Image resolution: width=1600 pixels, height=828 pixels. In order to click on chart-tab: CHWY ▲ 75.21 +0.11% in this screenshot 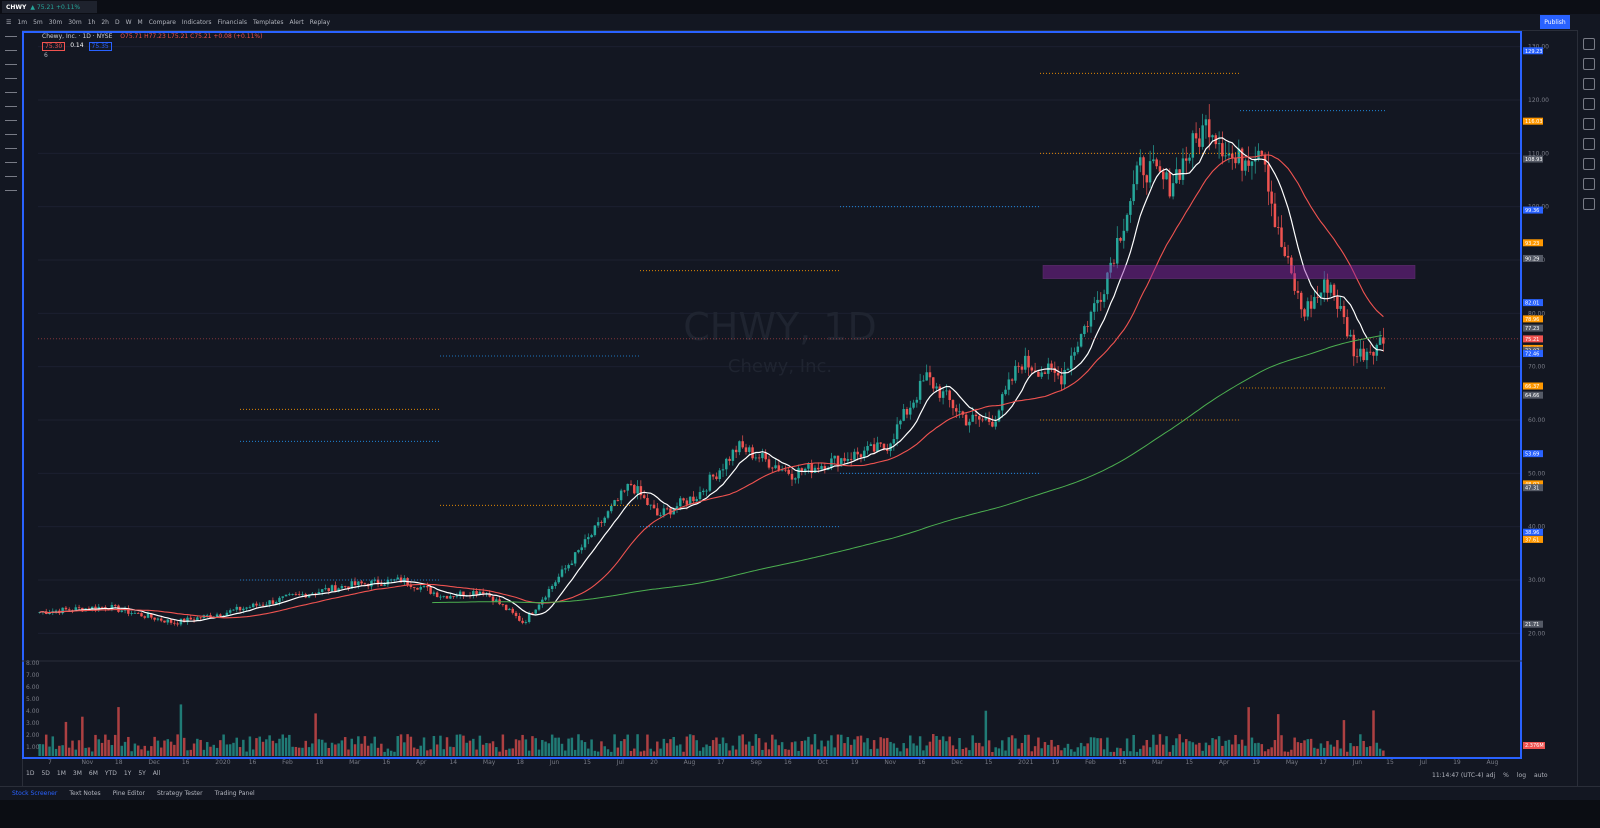, I will do `click(49, 7)`.